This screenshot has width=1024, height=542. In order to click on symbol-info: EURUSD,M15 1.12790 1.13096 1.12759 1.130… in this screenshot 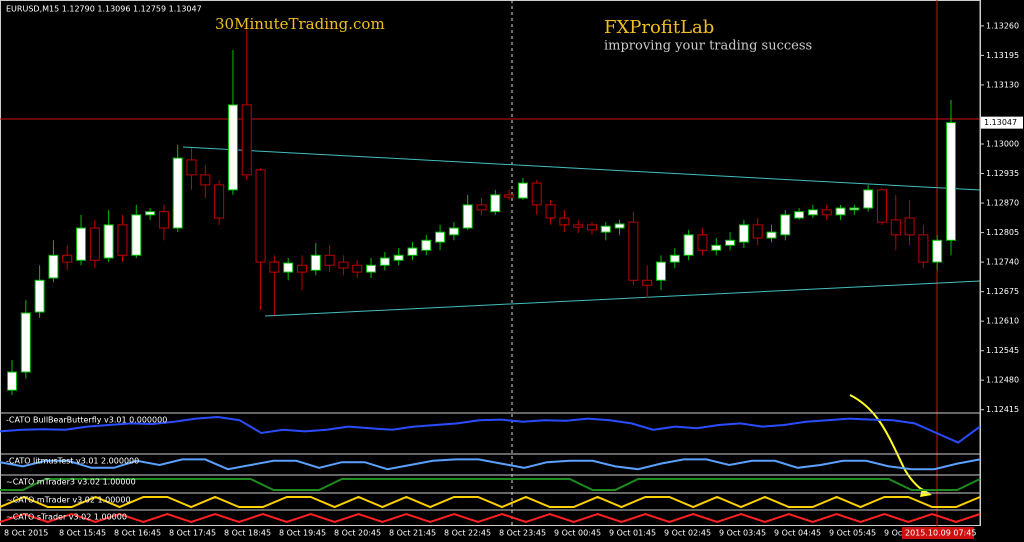, I will do `click(104, 9)`.